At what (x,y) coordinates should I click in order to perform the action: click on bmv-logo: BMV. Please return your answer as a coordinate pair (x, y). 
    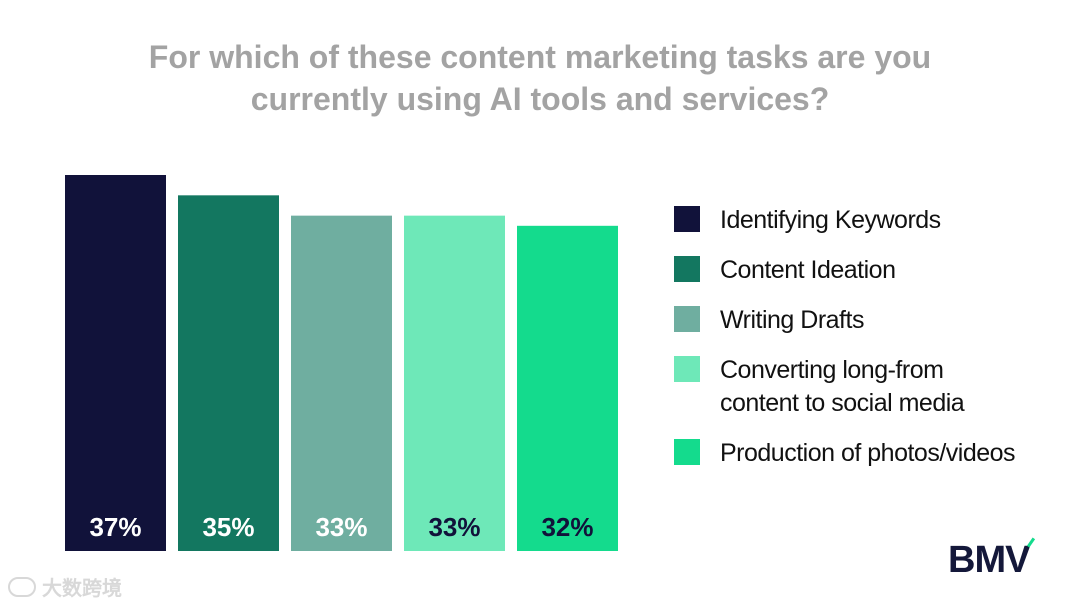
    Looking at the image, I should click on (992, 559).